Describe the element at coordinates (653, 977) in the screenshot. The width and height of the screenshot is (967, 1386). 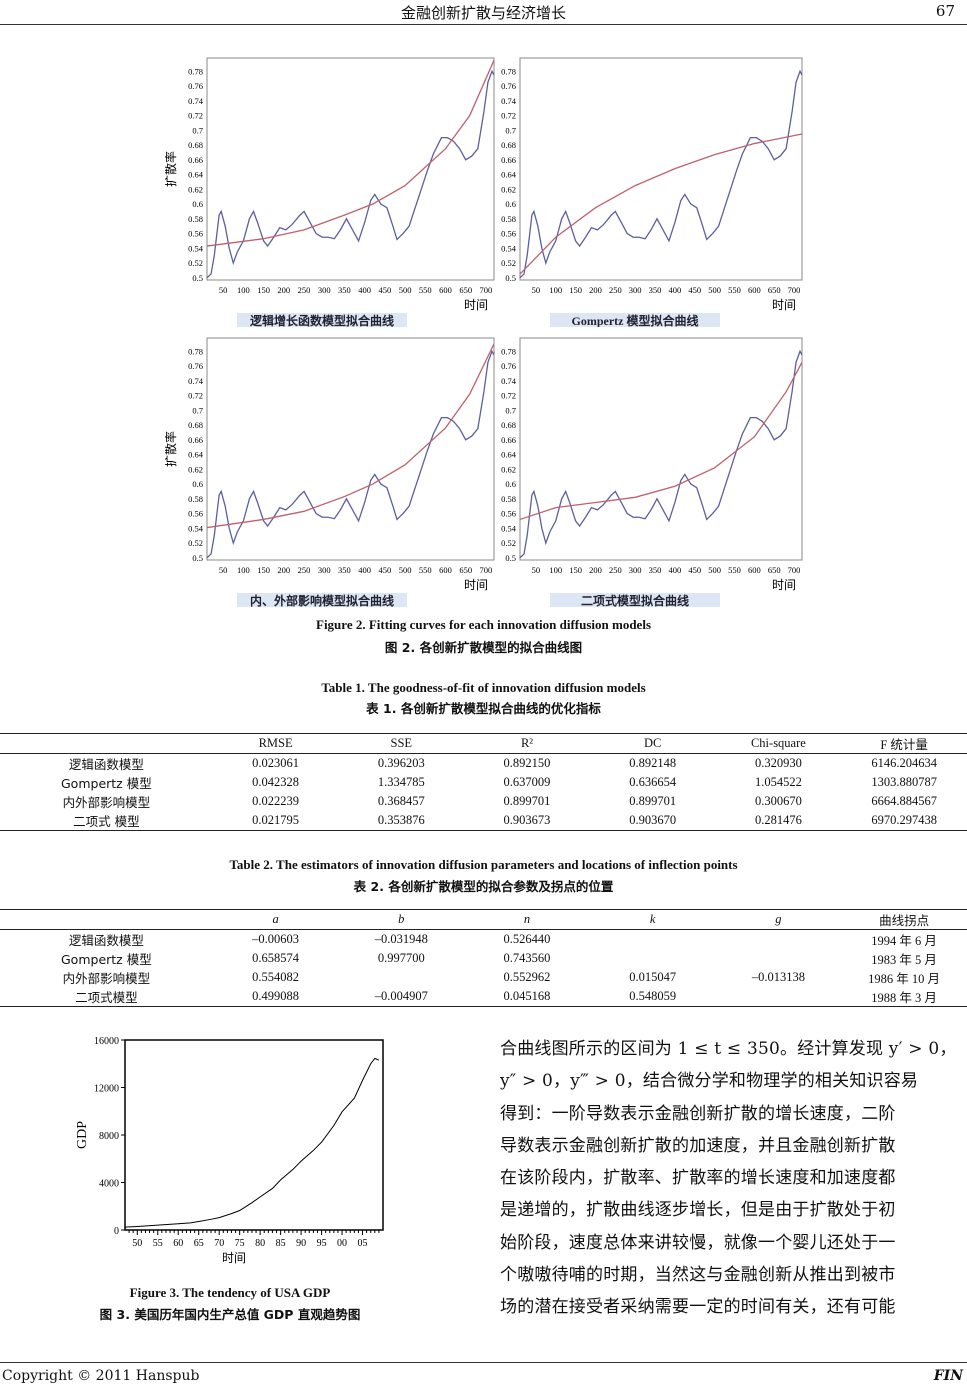
I see `table-cell: 0.015047` at that location.